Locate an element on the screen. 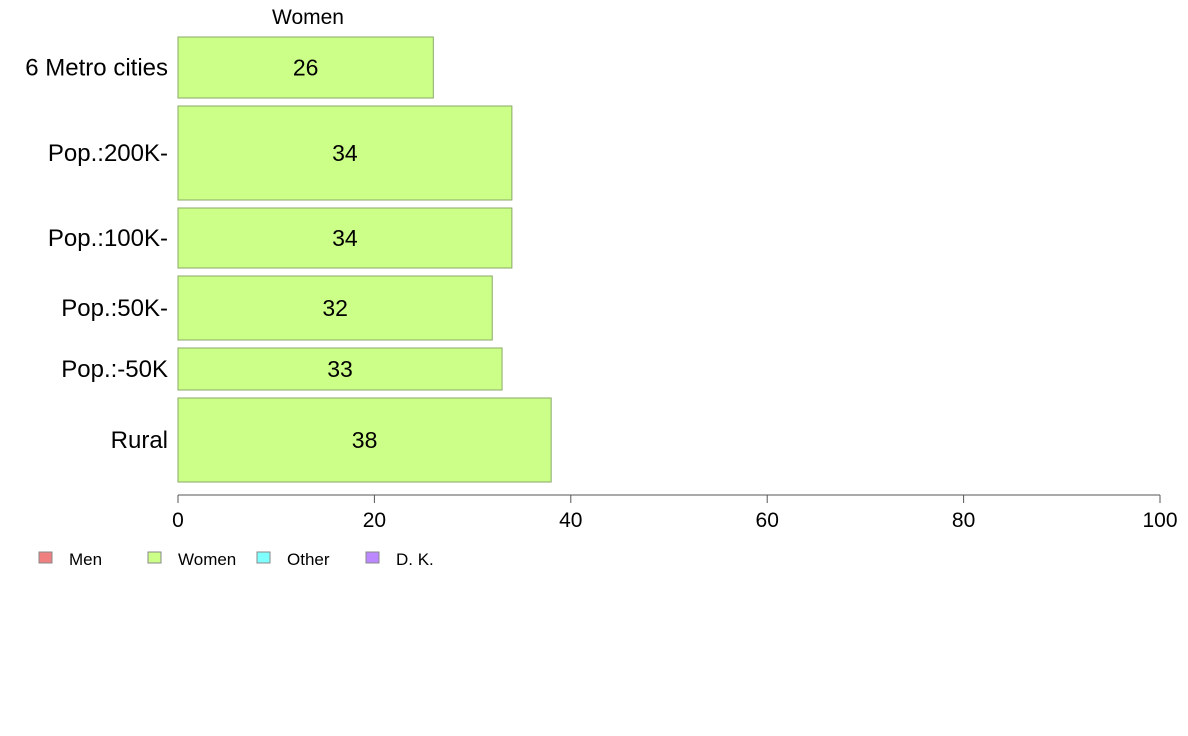 Image resolution: width=1188 pixels, height=736 pixels. bar-value-label: 38 is located at coordinates (365, 440).